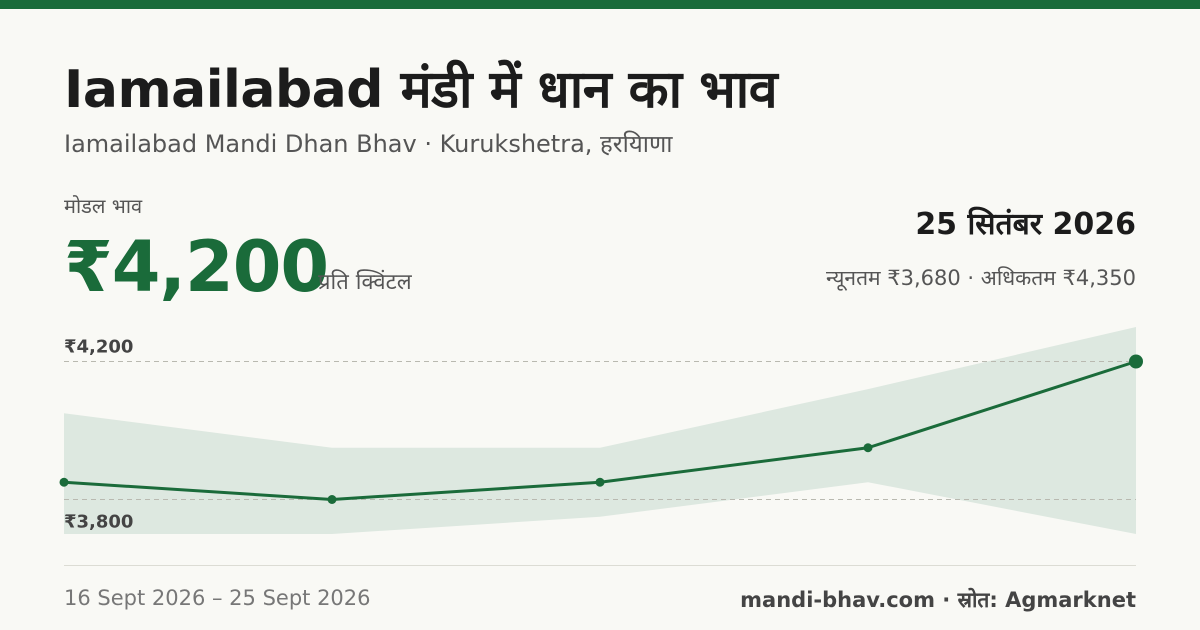 This screenshot has width=1200, height=630. I want to click on source-credit: mandi-bhav.com · स्रोत: Agmarknet, so click(938, 600).